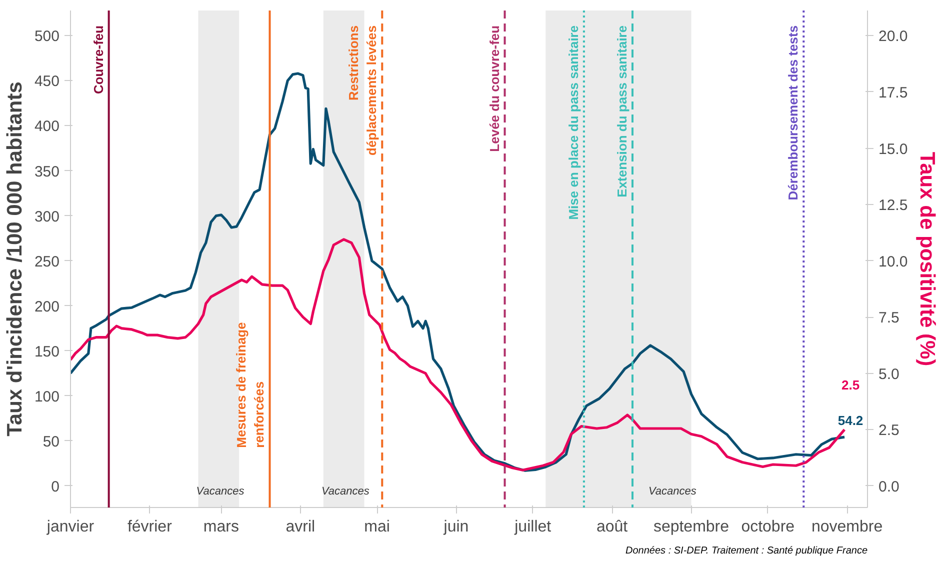  I want to click on y-tick-label: 500, so click(47, 37).